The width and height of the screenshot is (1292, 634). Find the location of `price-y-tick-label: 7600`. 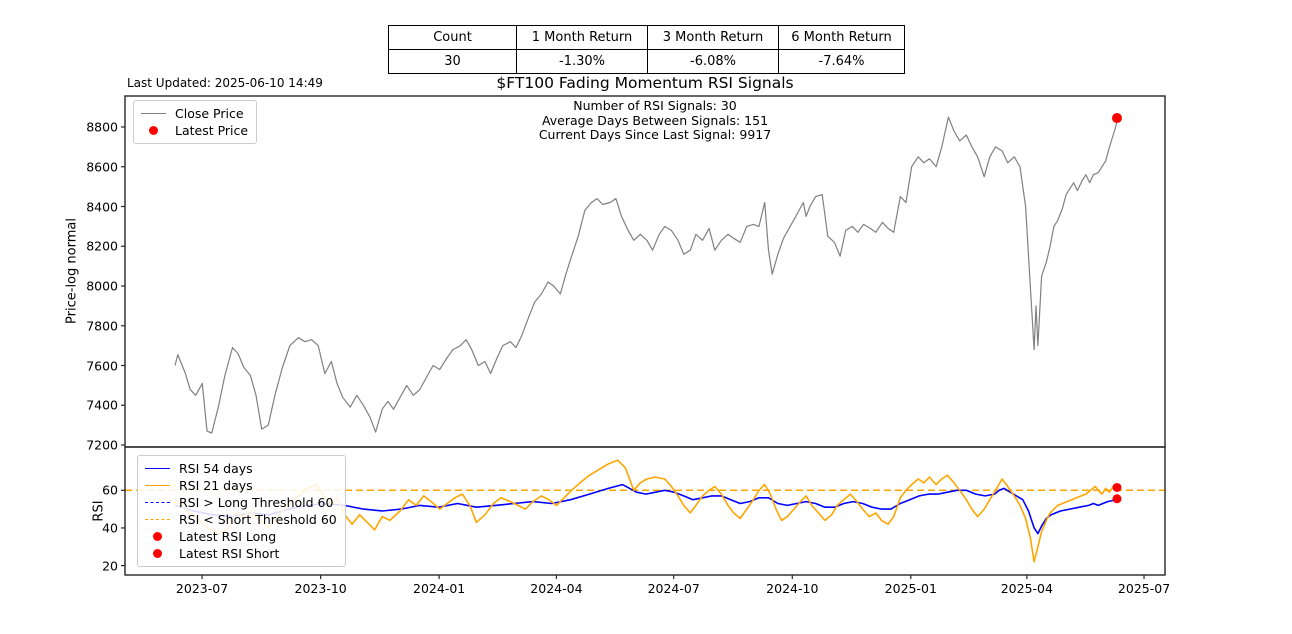

price-y-tick-label: 7600 is located at coordinates (102, 365).